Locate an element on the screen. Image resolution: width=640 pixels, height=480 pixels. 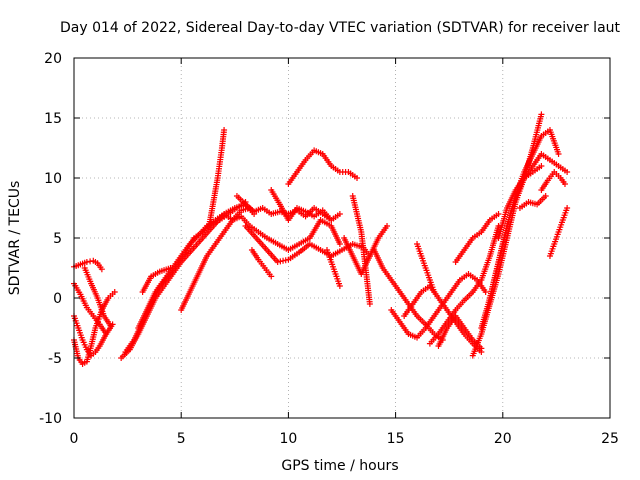
y-tick-label: 0 is located at coordinates (57, 299).